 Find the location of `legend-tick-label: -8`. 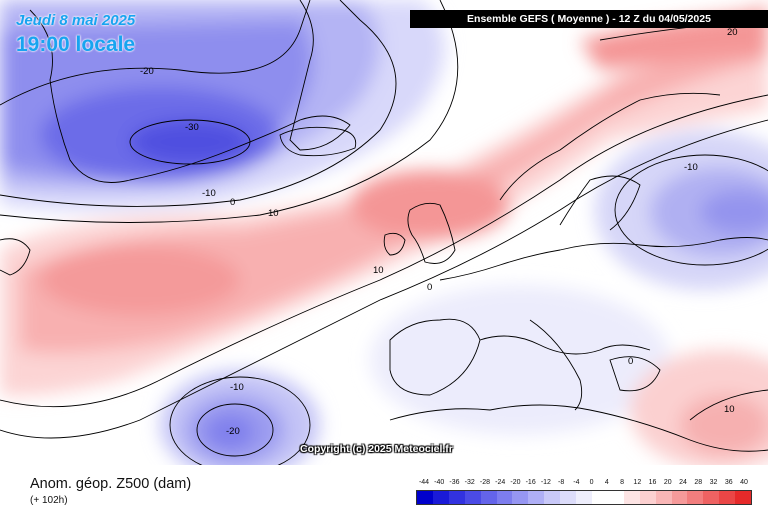

legend-tick-label: -8 is located at coordinates (561, 482).